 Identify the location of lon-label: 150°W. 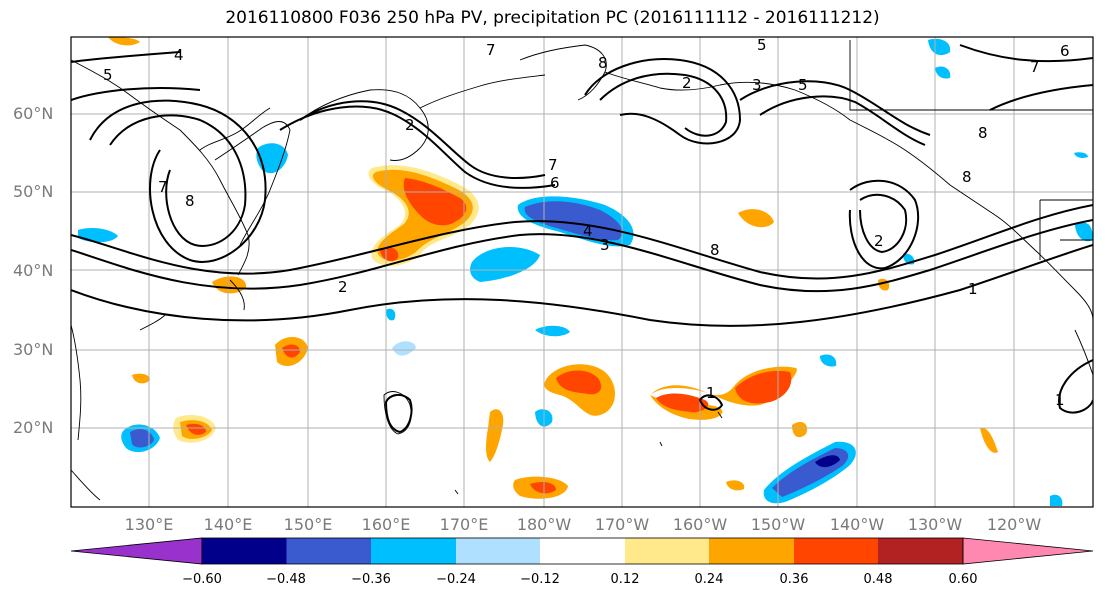
(778, 524).